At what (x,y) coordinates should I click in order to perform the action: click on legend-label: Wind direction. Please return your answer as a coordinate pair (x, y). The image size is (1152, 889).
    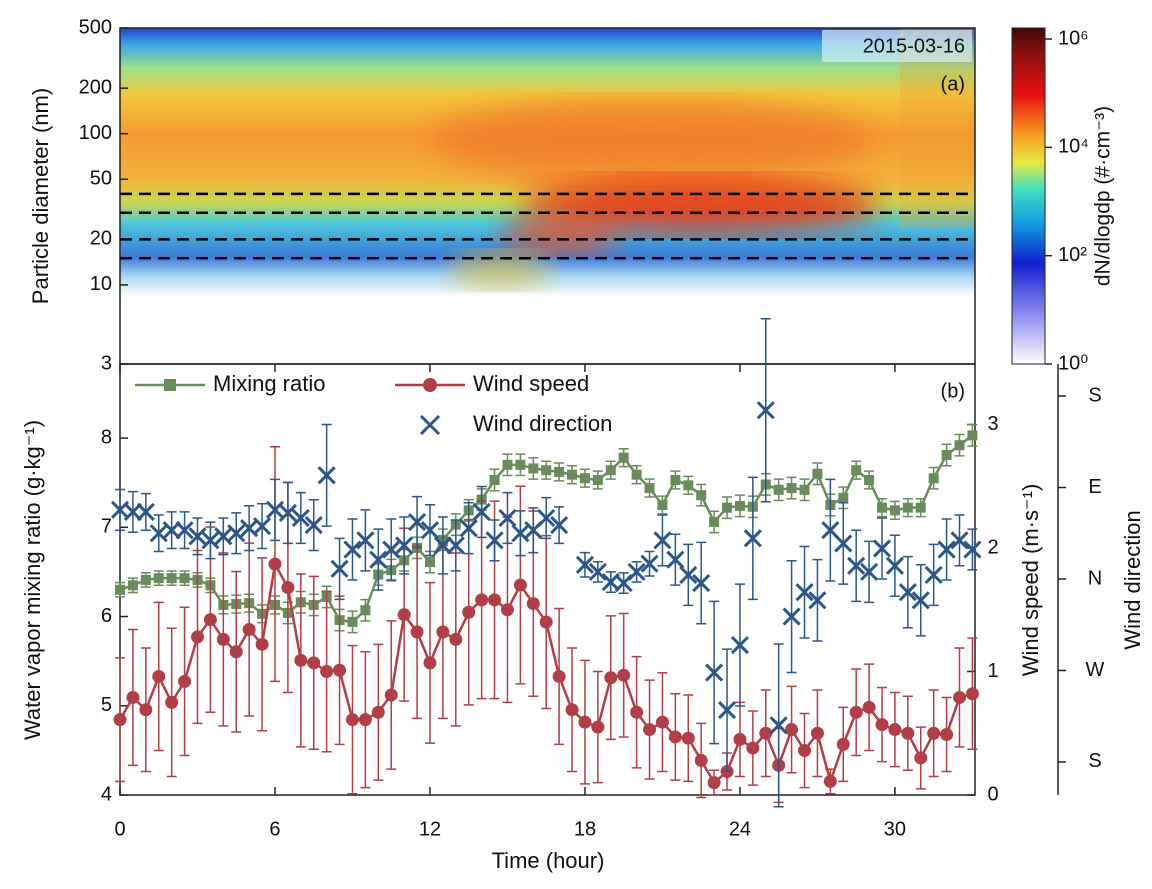
    Looking at the image, I should click on (542, 423).